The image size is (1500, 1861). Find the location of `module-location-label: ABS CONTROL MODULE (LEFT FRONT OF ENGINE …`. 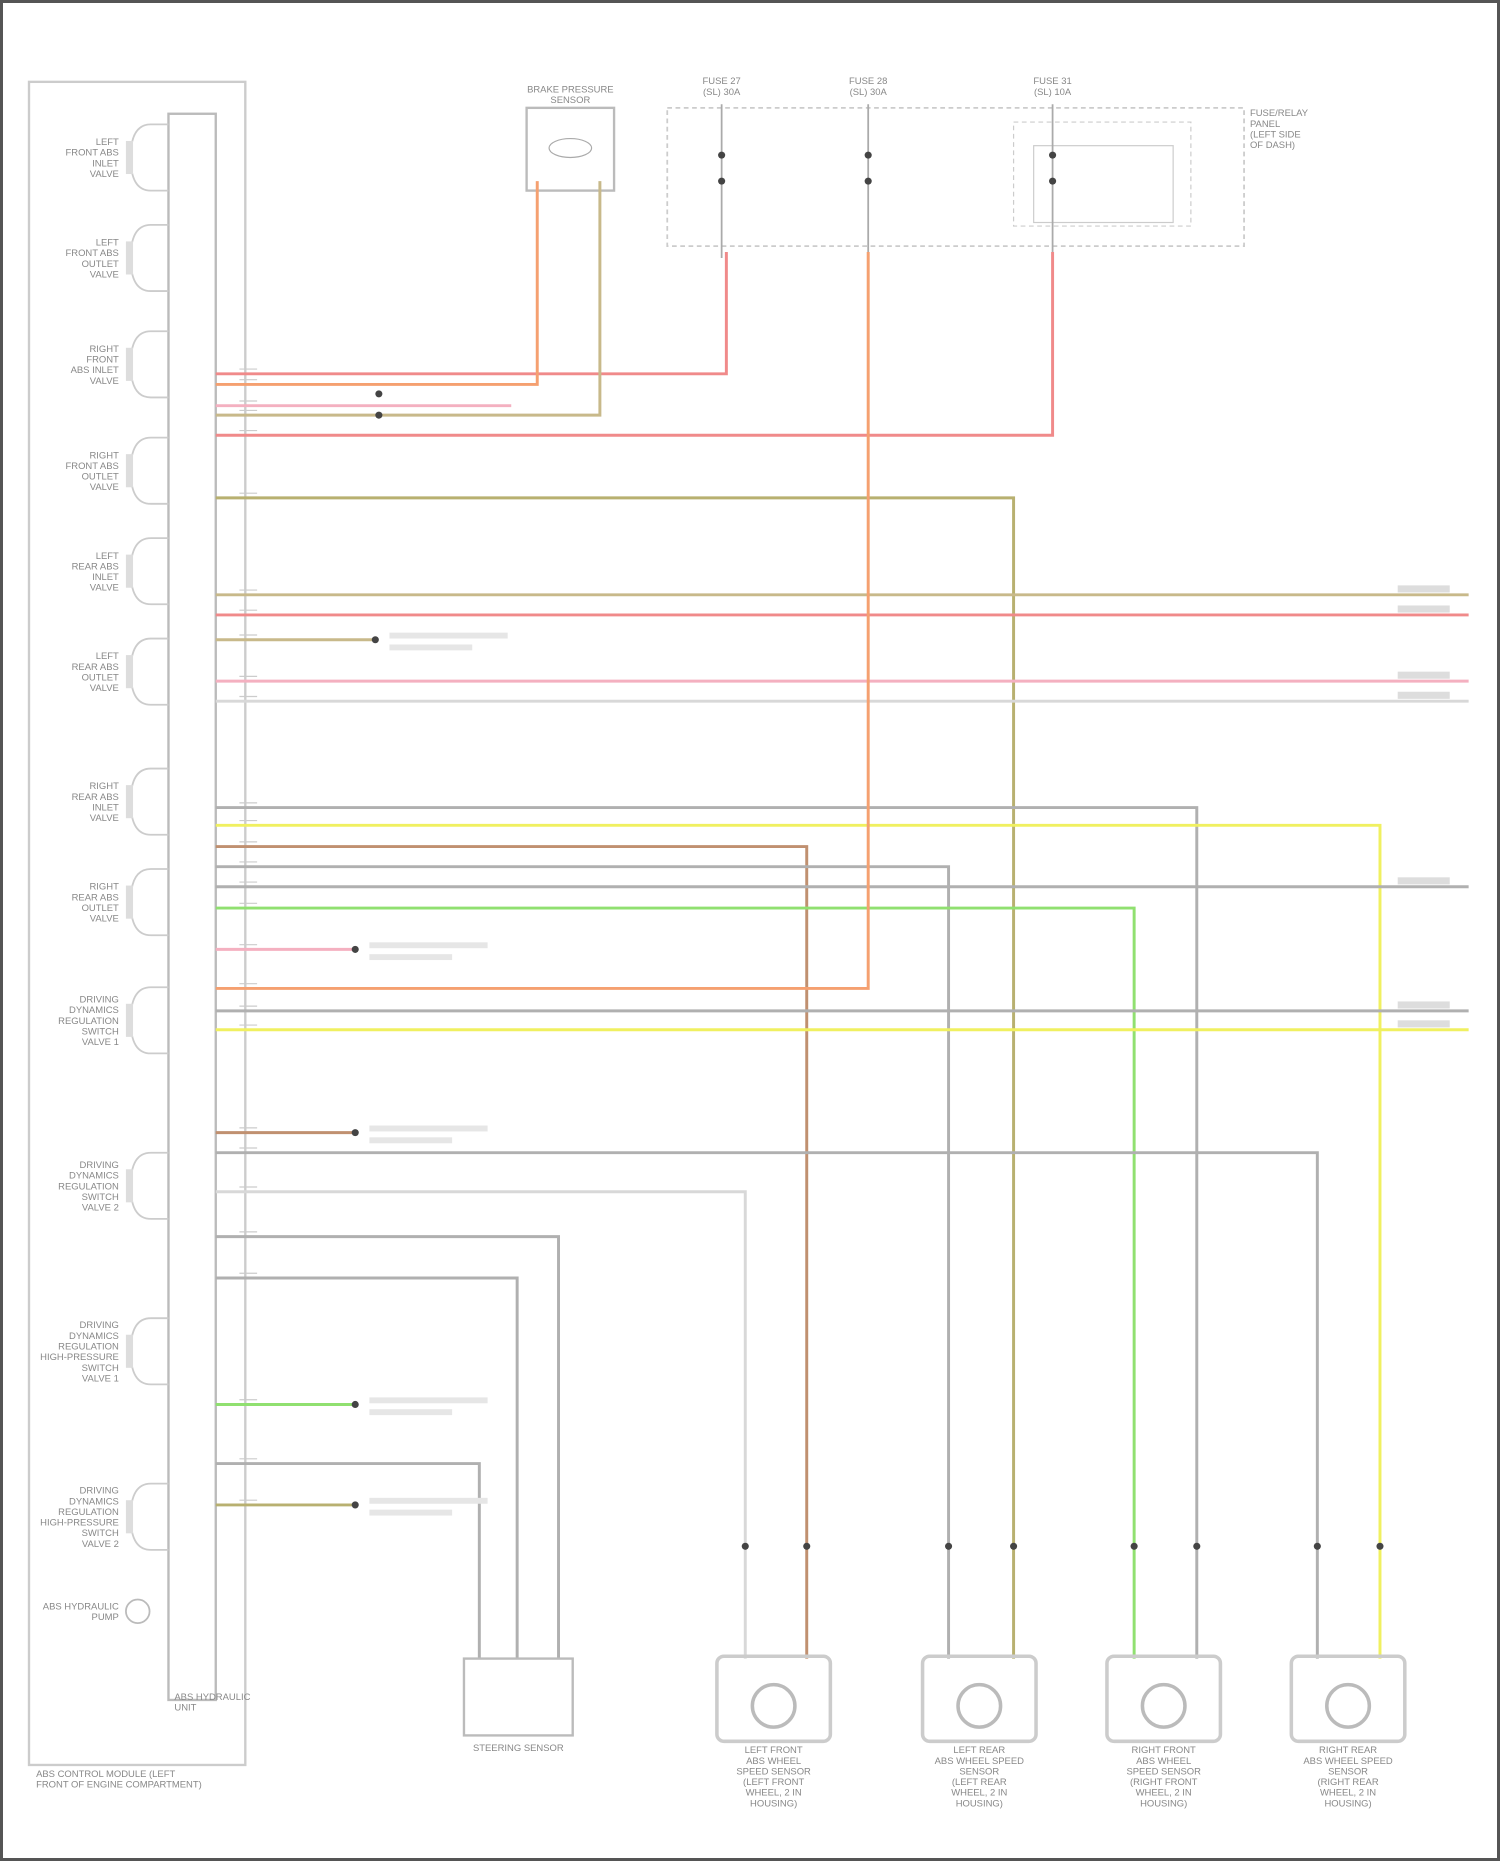

module-location-label: ABS CONTROL MODULE (LEFT FRONT OF ENGINE … is located at coordinates (119, 1780).